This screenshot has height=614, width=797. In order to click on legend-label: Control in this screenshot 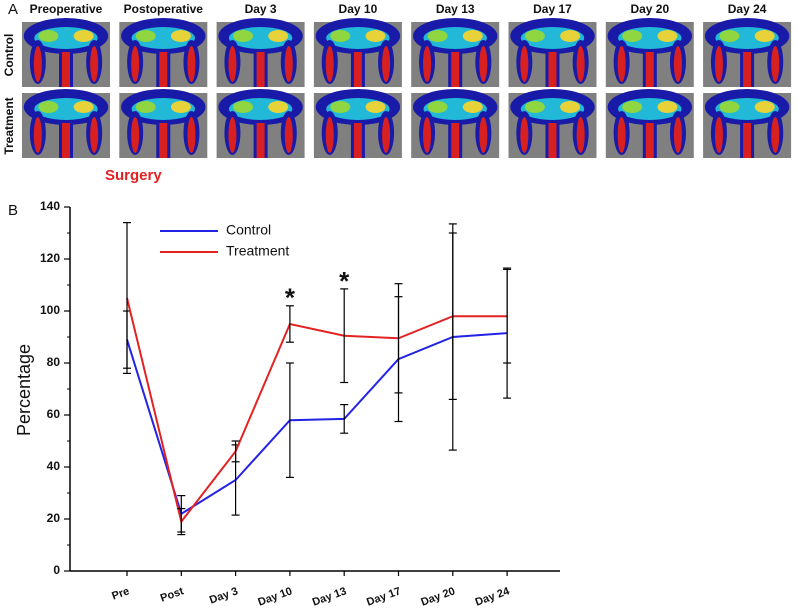, I will do `click(248, 230)`.